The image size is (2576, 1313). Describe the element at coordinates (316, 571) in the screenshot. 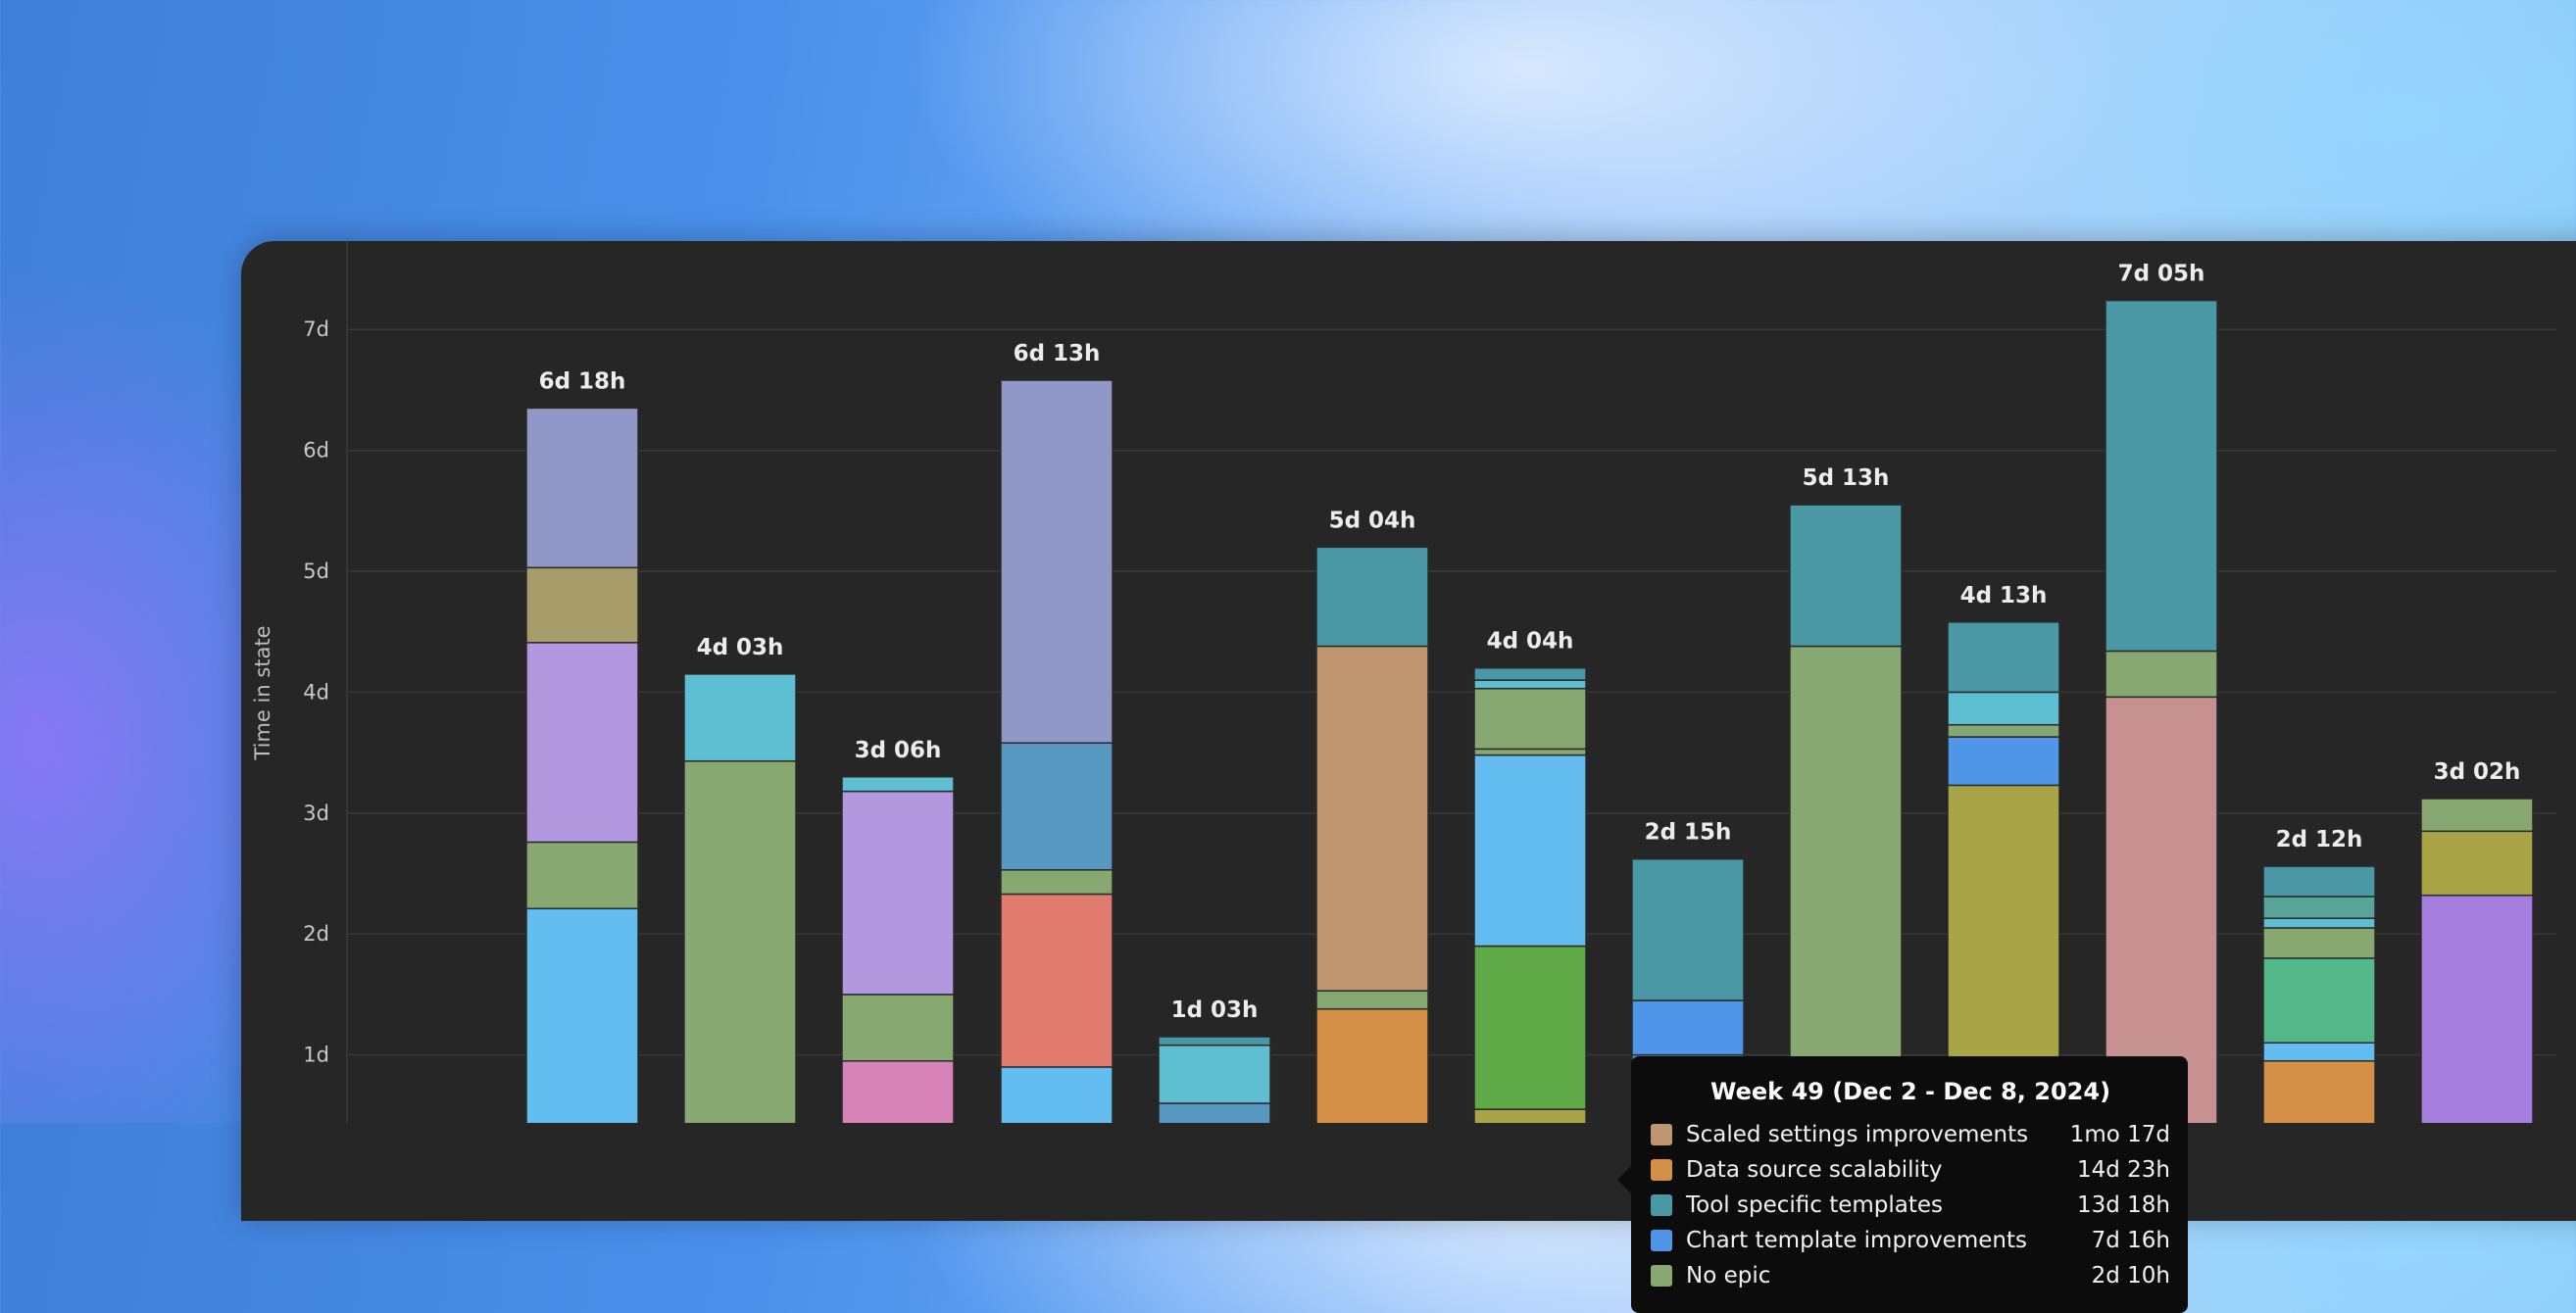

I see `y-tick-label: 5d` at that location.